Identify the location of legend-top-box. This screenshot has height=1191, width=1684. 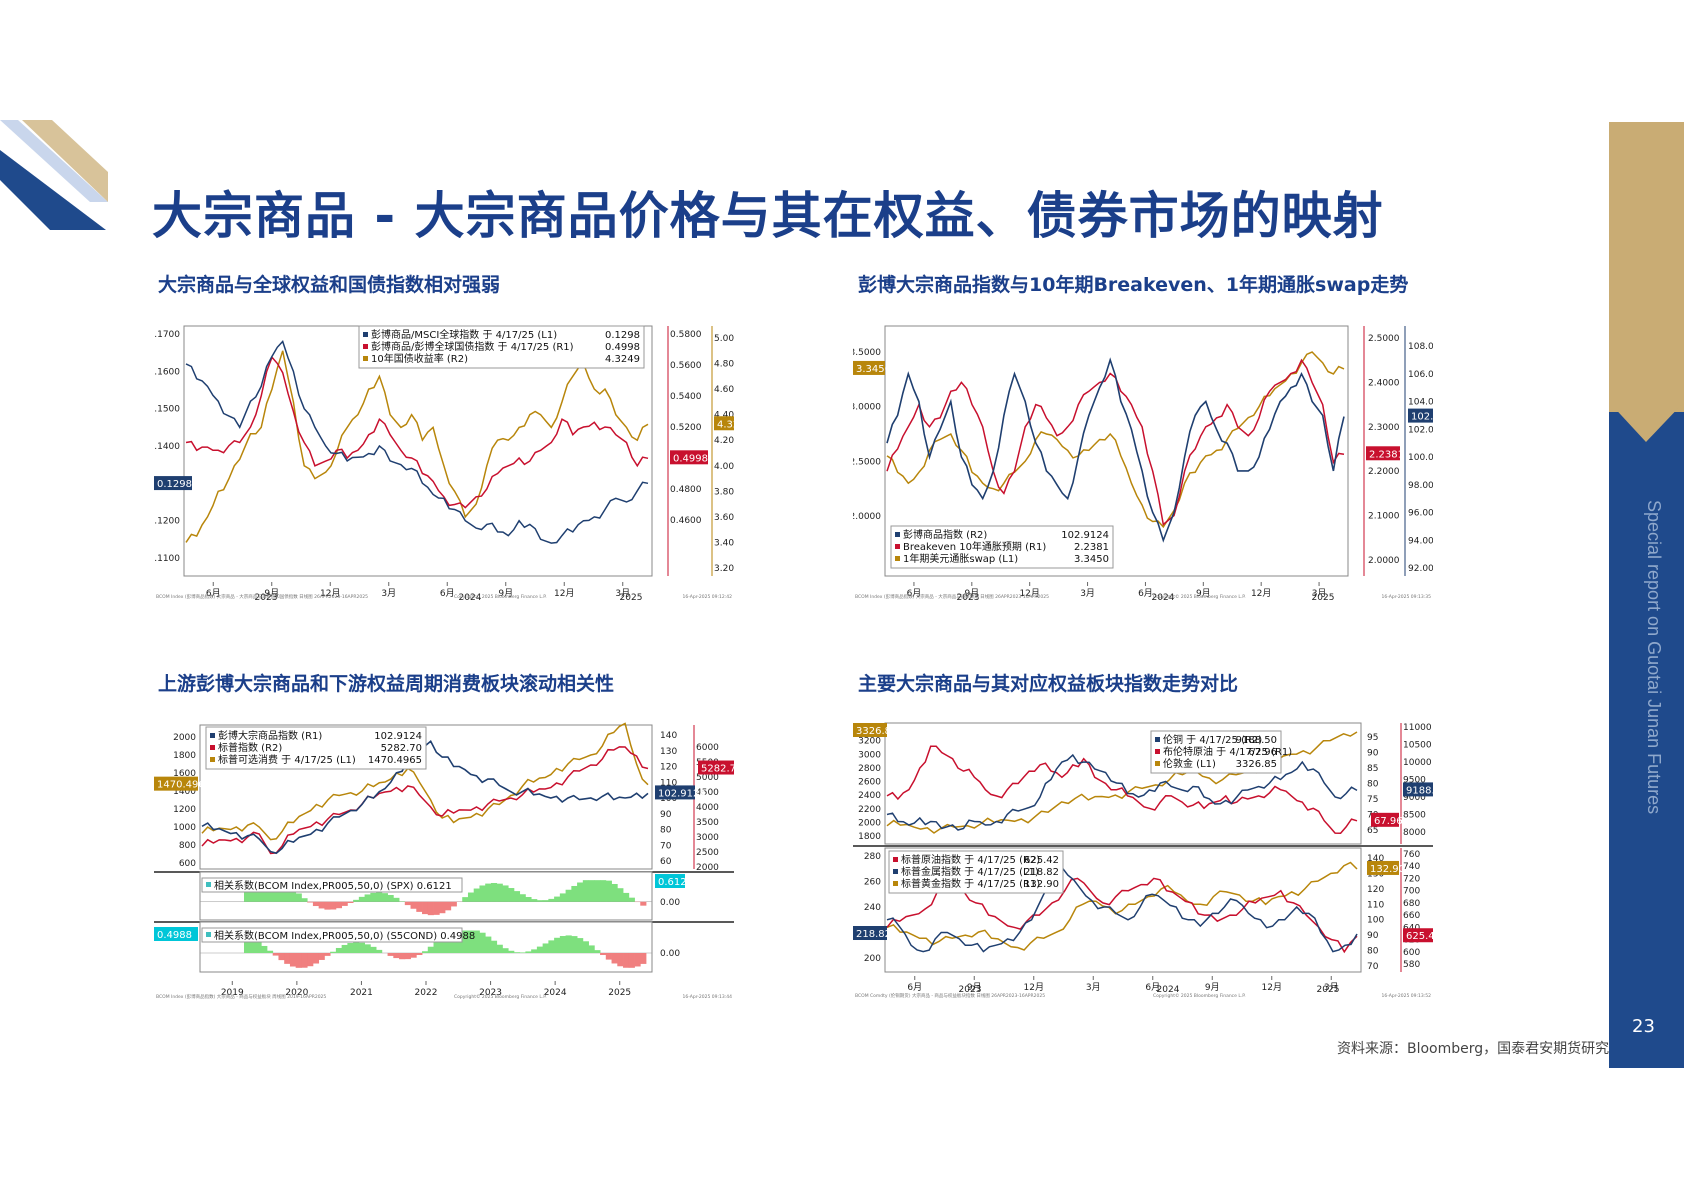
(1216, 752).